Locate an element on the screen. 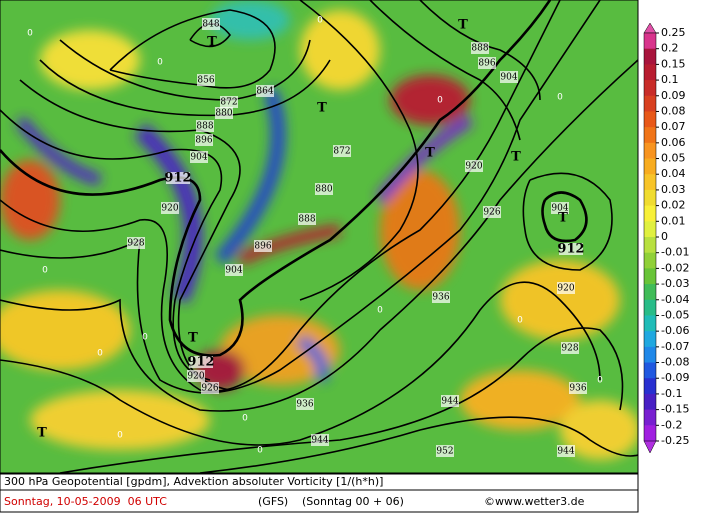 The height and width of the screenshot is (517, 704). colorbar-label: 0.1 is located at coordinates (670, 79).